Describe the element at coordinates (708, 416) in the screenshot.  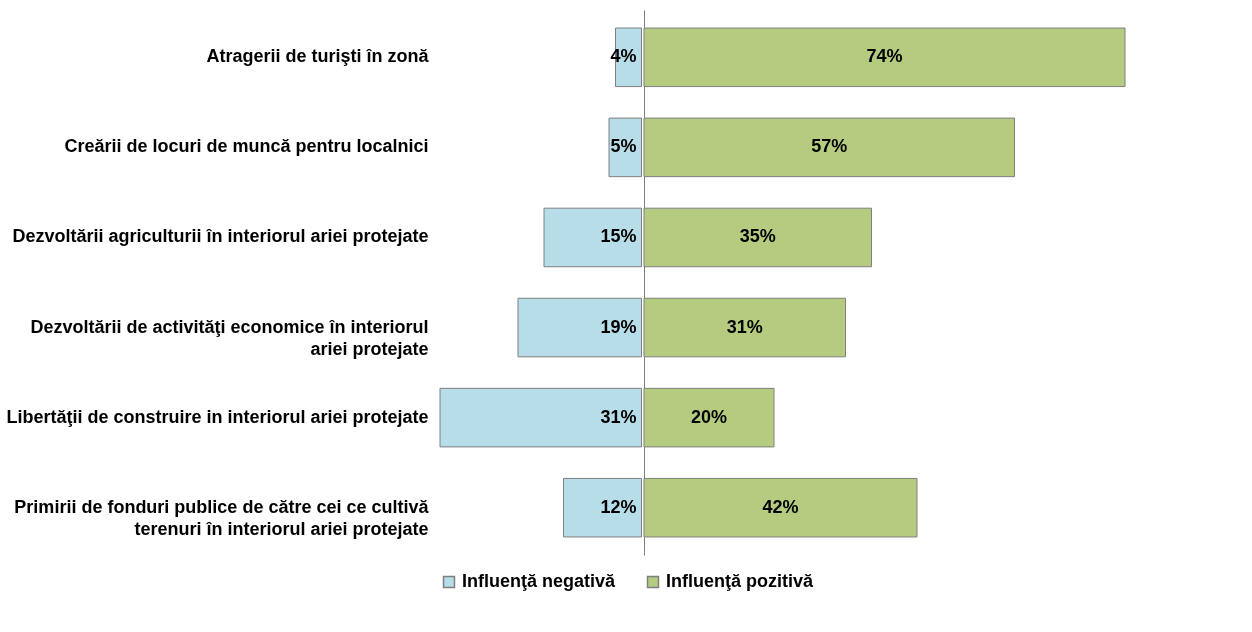
I see `data-label: 20%` at that location.